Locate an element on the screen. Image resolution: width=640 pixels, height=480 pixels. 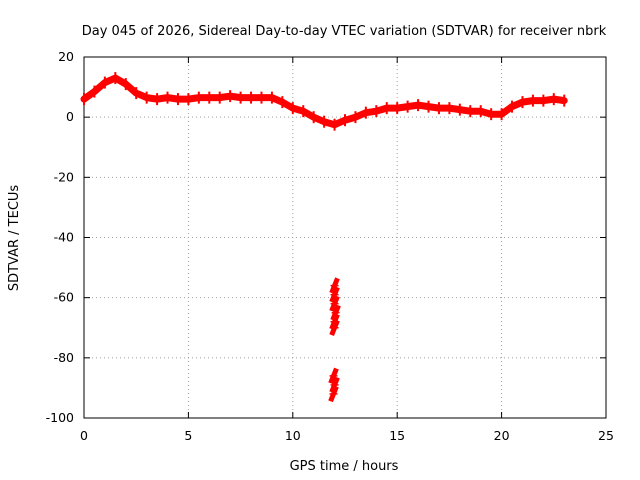
x-tick-label: 25 is located at coordinates (606, 435).